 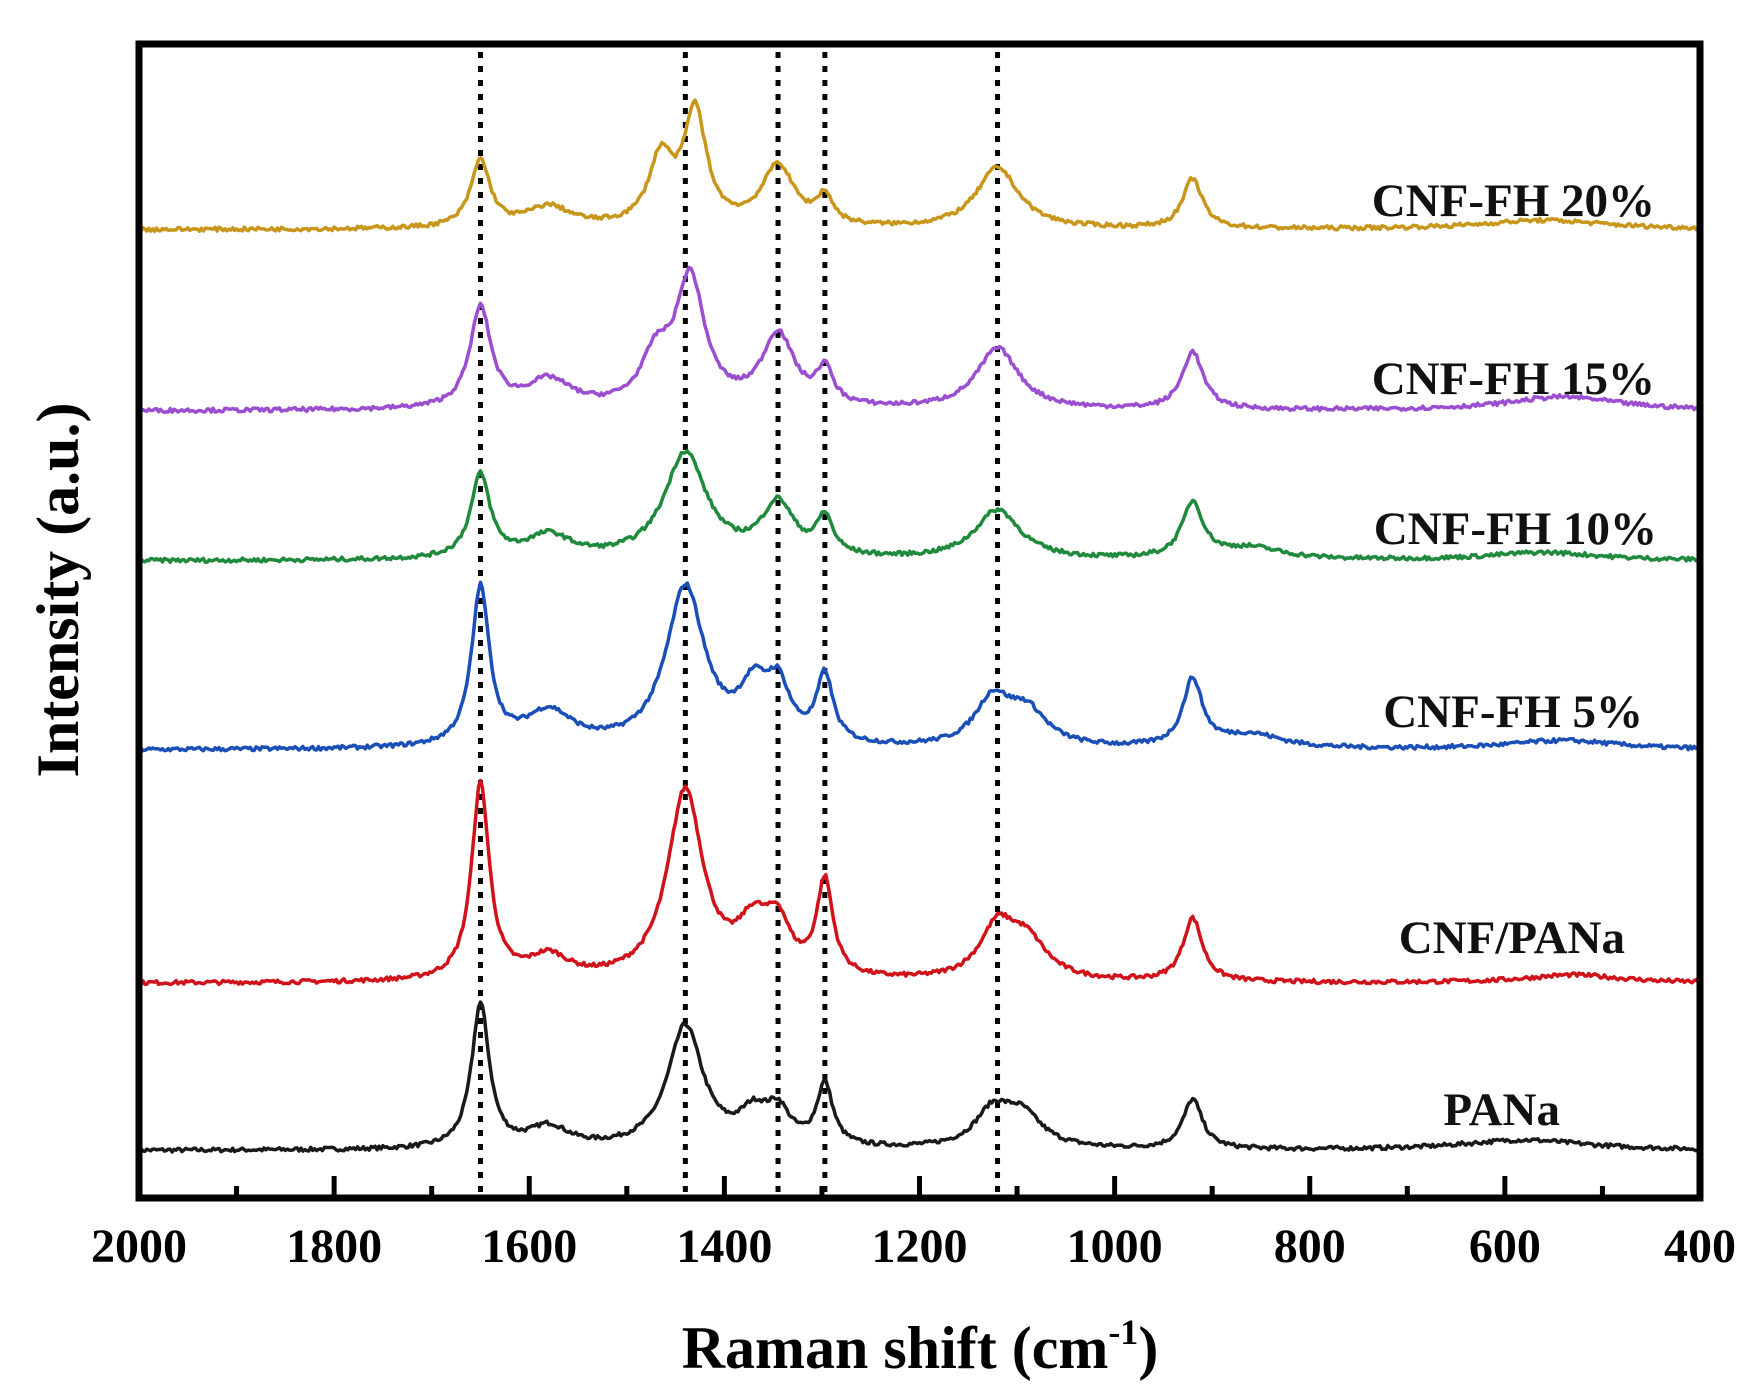 What do you see at coordinates (1515, 529) in the screenshot?
I see `series-label-cnf-fh-10: CNF-FH 10%` at bounding box center [1515, 529].